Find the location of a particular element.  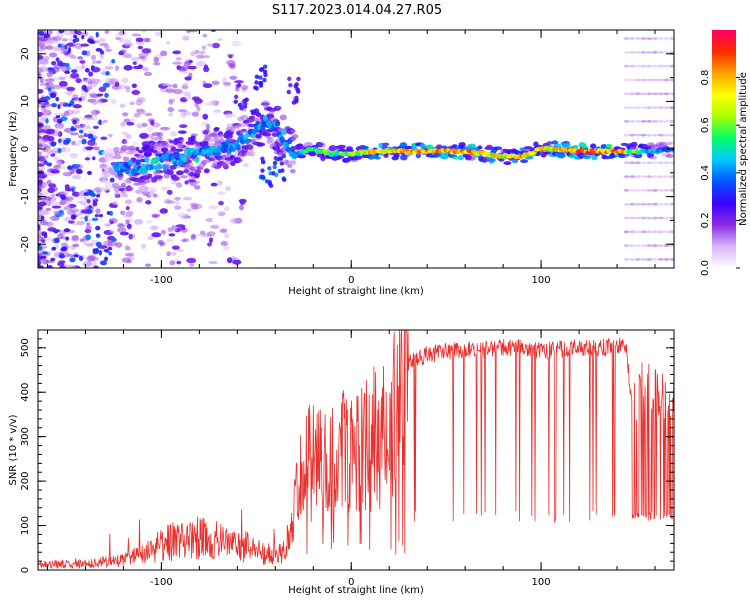

spectrogram-x-axis-label: Height of straight line (km) is located at coordinates (356, 291).